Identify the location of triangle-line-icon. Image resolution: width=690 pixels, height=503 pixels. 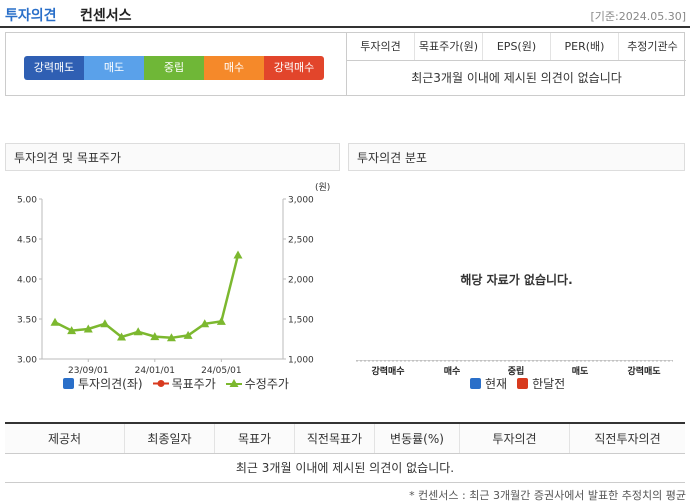
(233, 383).